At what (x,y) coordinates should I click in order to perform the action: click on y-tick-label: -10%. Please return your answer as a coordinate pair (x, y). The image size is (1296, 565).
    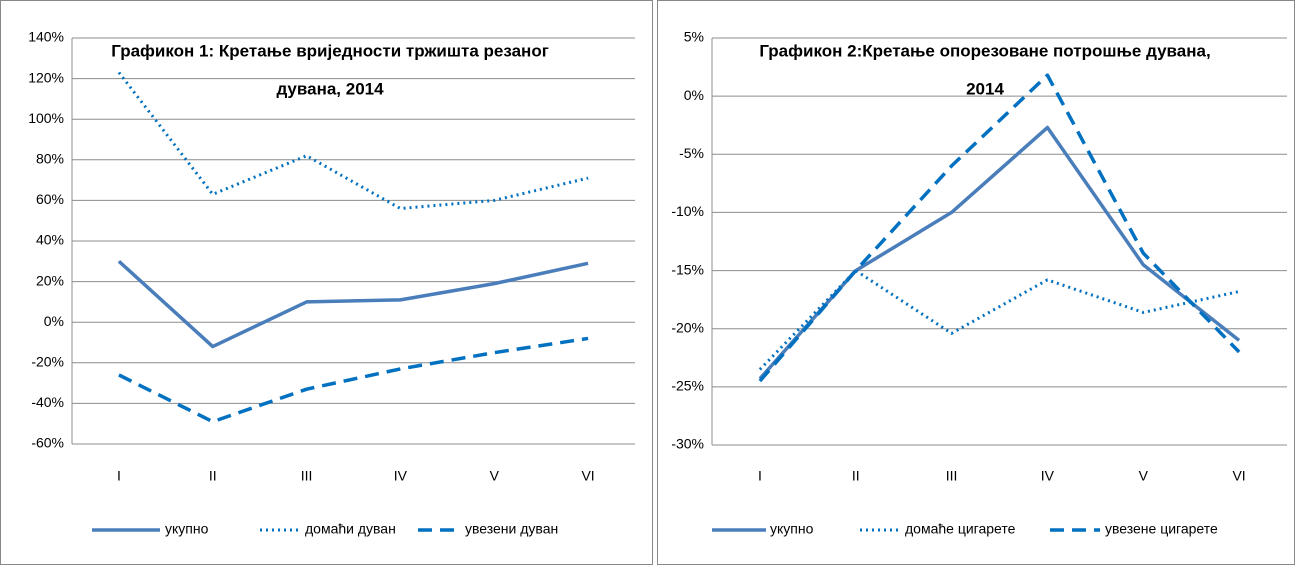
    Looking at the image, I should click on (687, 211).